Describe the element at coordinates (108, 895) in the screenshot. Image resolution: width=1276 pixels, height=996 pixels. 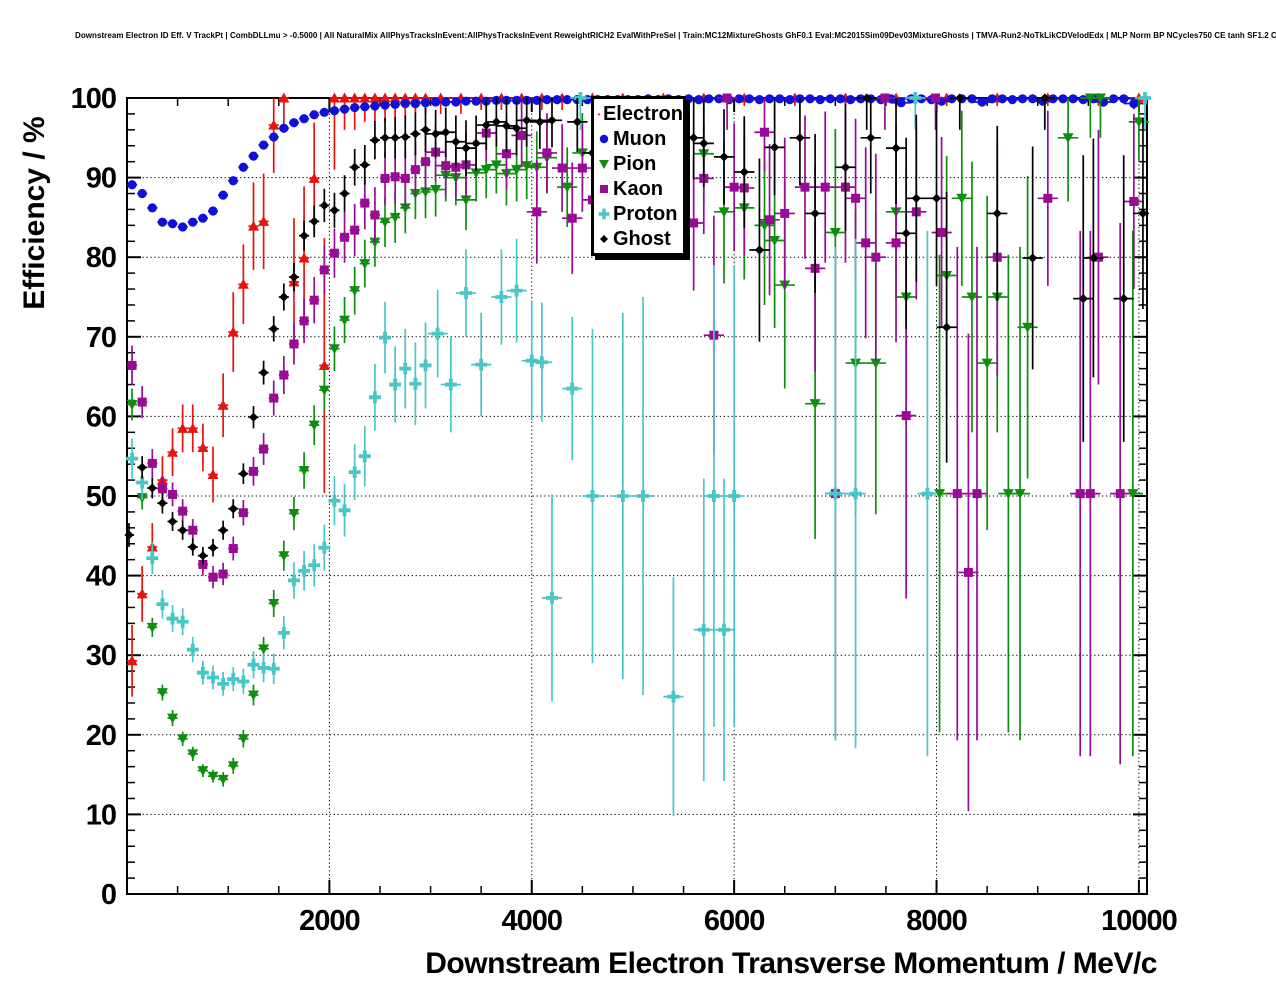
I see `y-tick-label: 0` at that location.